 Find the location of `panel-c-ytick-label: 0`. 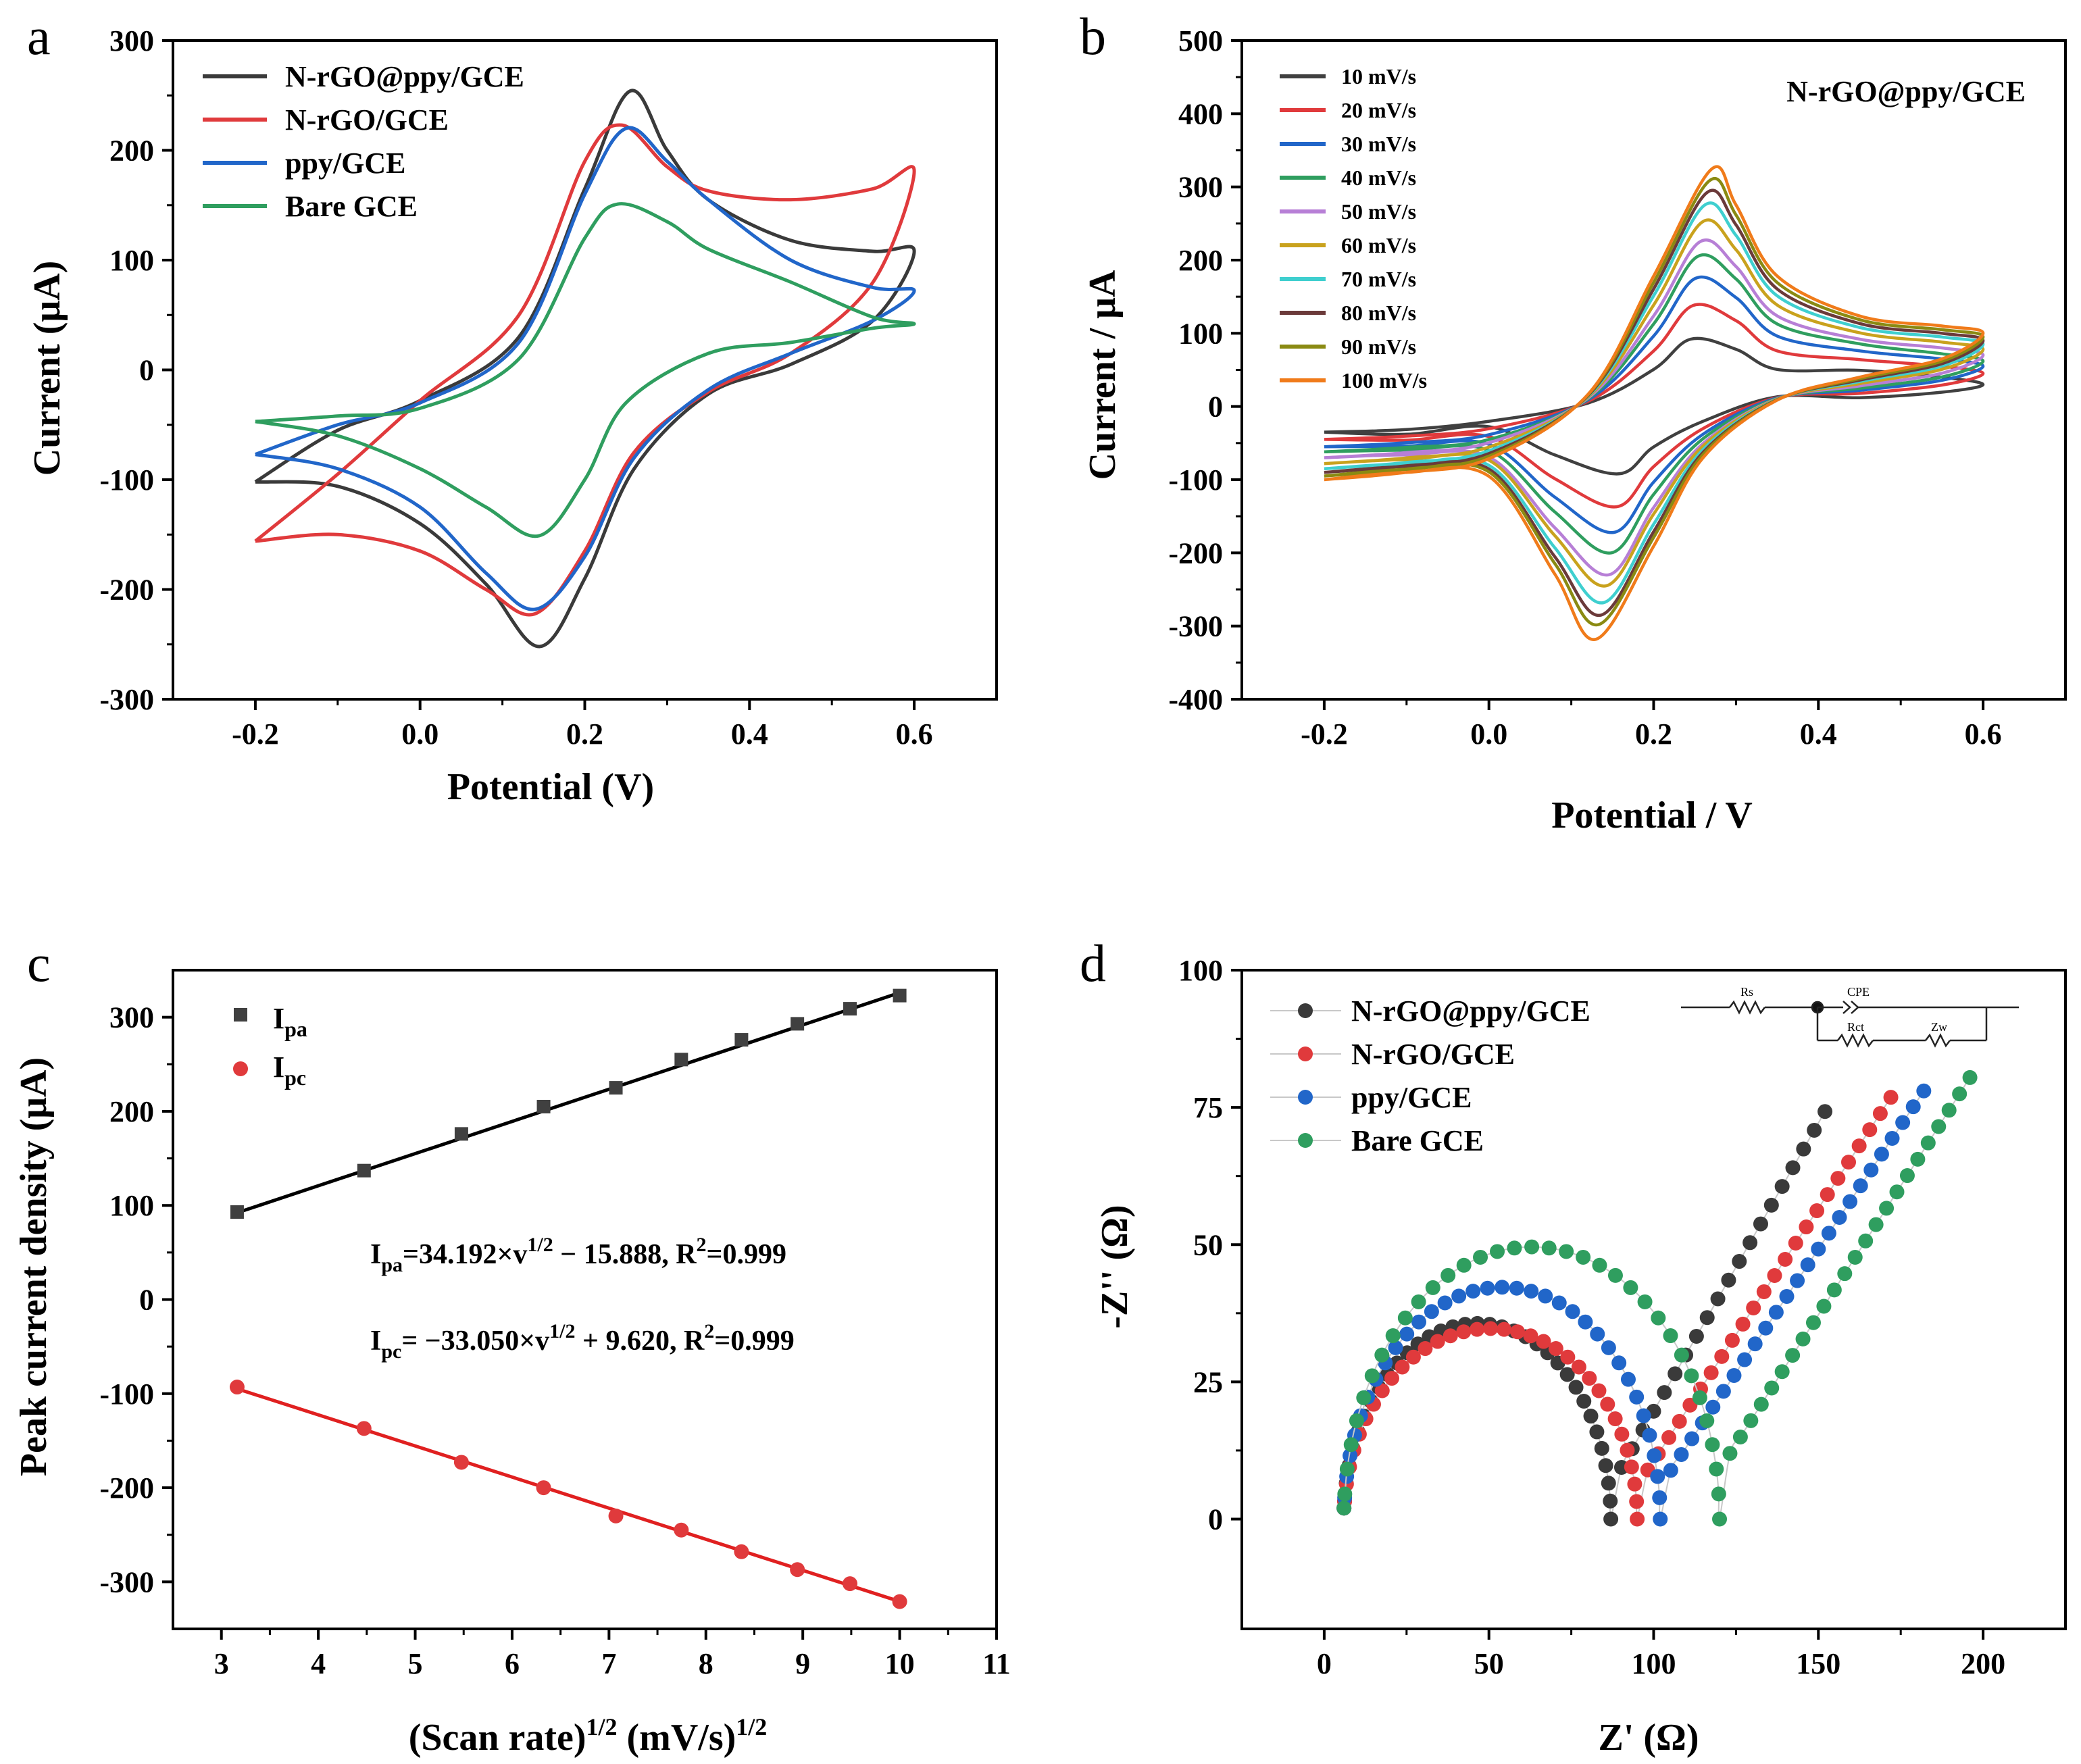

panel-c-ytick-label: 0 is located at coordinates (146, 1300).